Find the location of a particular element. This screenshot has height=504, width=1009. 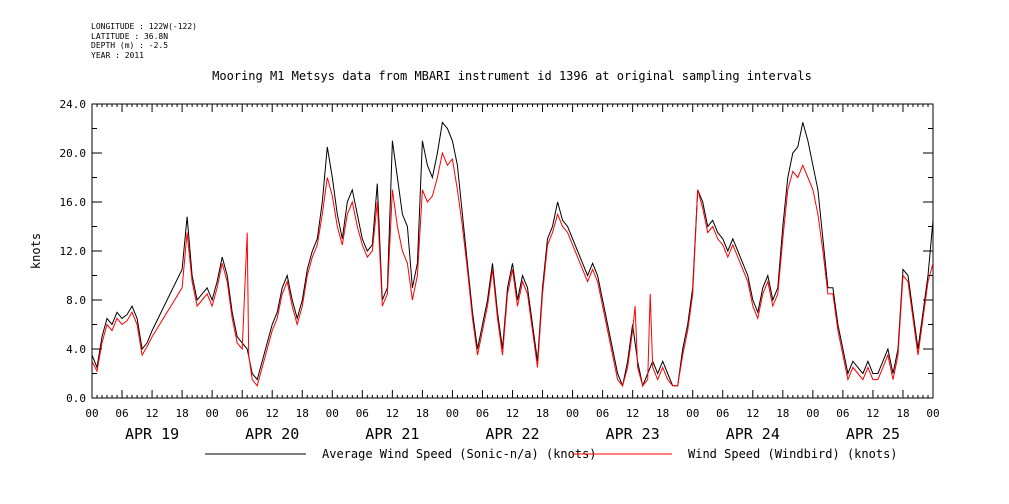

depth-text: DEPTH (m) : -2.5 is located at coordinates (130, 45).